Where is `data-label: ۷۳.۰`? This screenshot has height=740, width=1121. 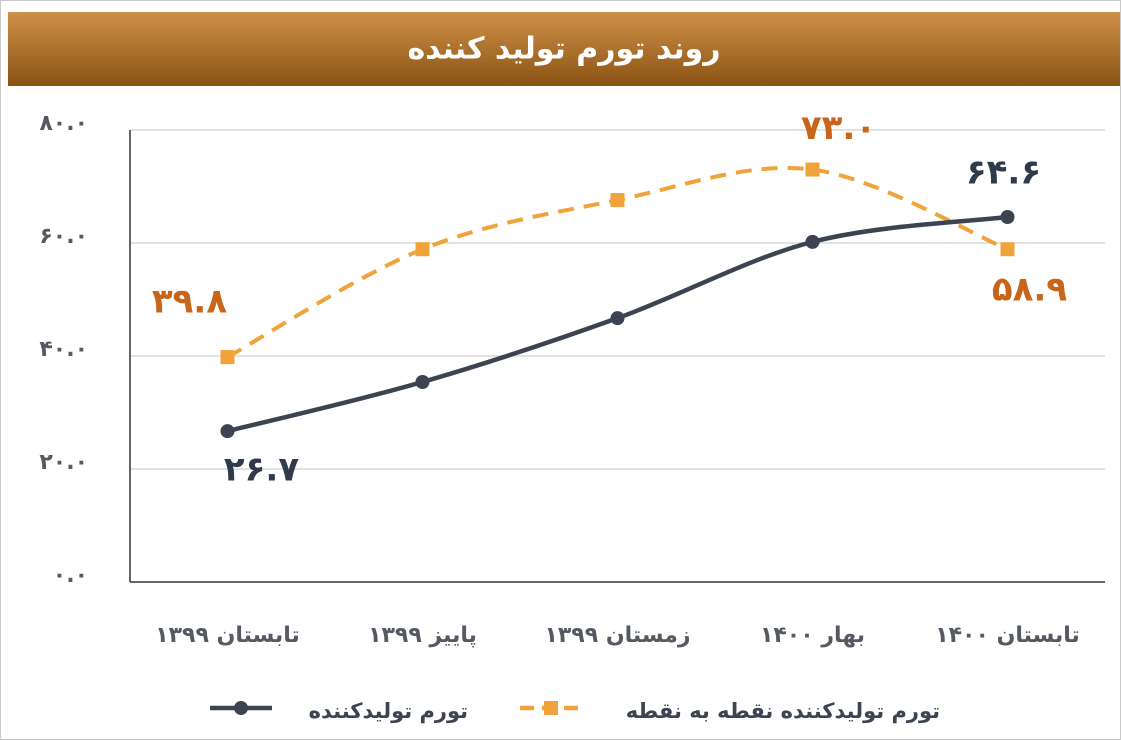
data-label: ۷۳.۰ is located at coordinates (838, 128).